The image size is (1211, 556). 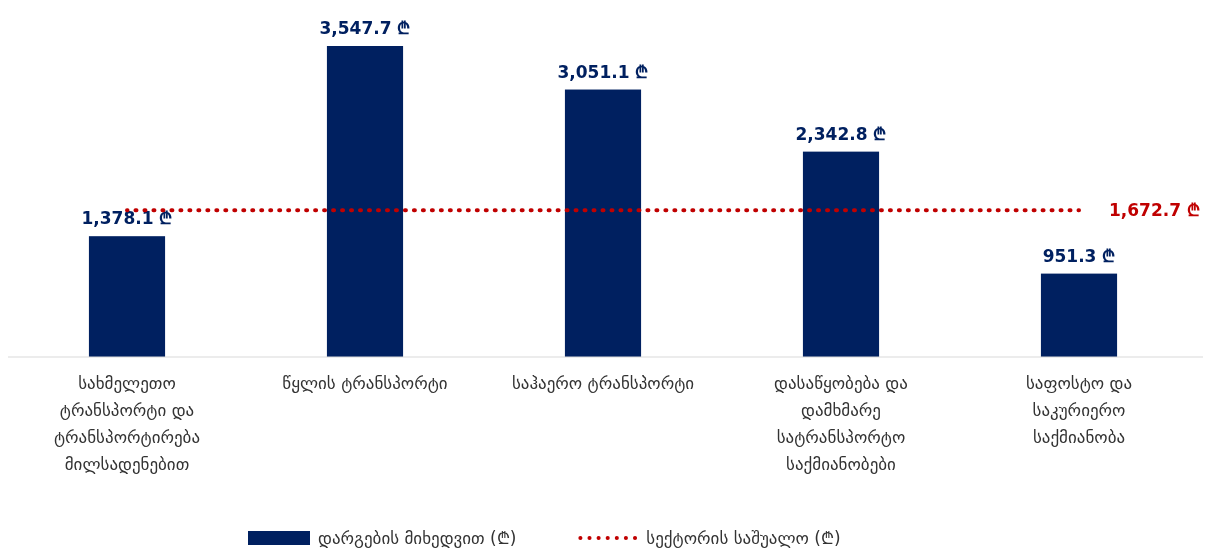 What do you see at coordinates (365, 28) in the screenshot?
I see `data-label: 3,547.7 ₾` at bounding box center [365, 28].